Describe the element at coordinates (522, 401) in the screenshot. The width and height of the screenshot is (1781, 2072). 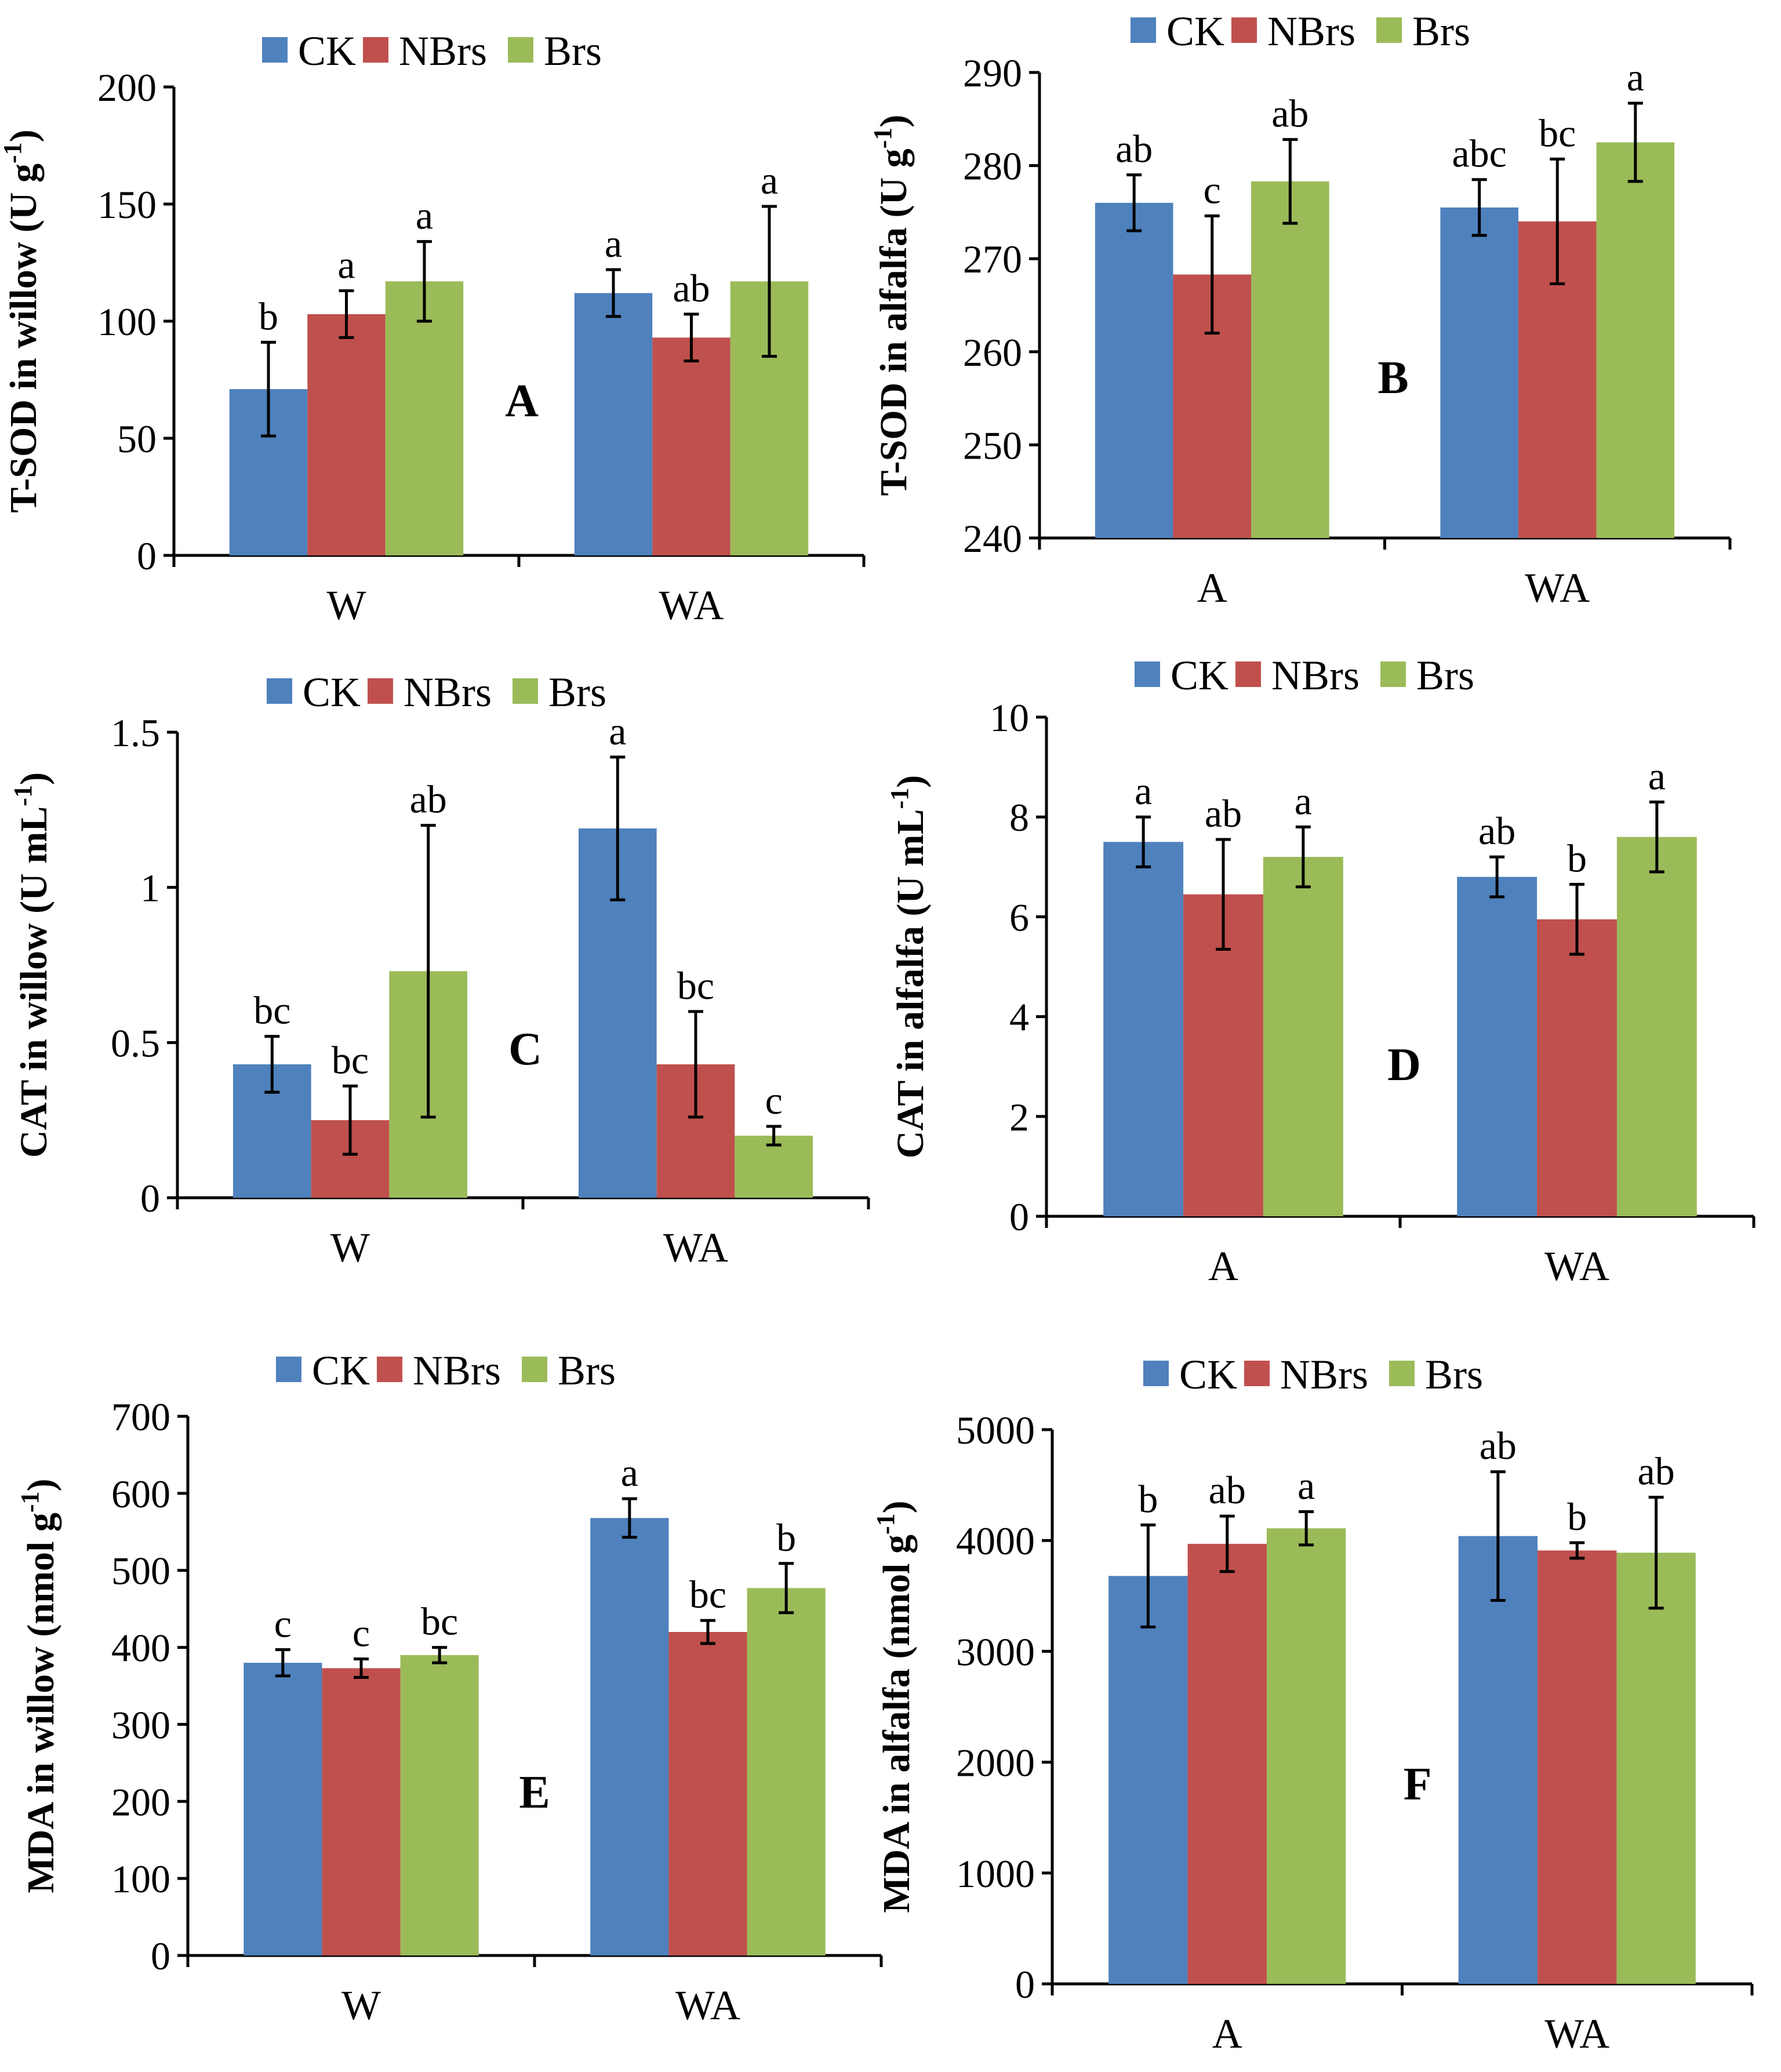
I see `panel-letter: A` at that location.